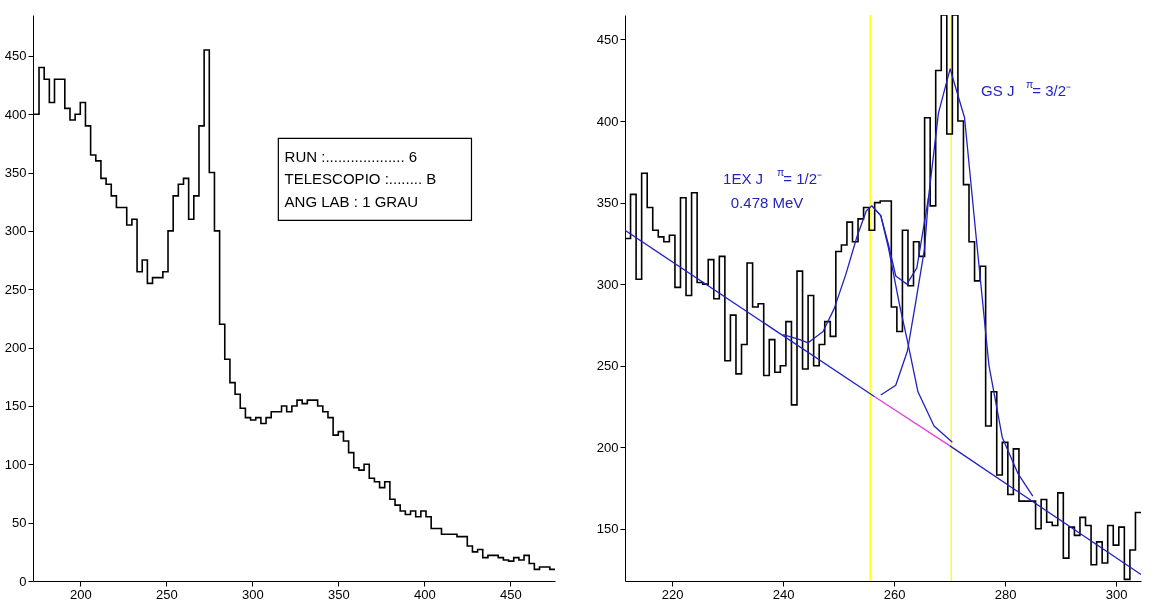 Image resolution: width=1156 pixels, height=600 pixels. I want to click on x-tick-label: 350, so click(338, 593).